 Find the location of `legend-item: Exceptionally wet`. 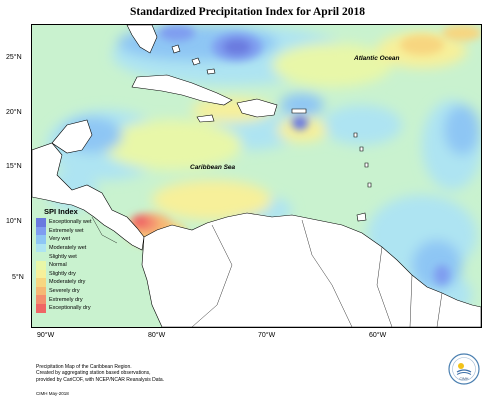

legend-item: Exceptionally wet is located at coordinates (71, 222).